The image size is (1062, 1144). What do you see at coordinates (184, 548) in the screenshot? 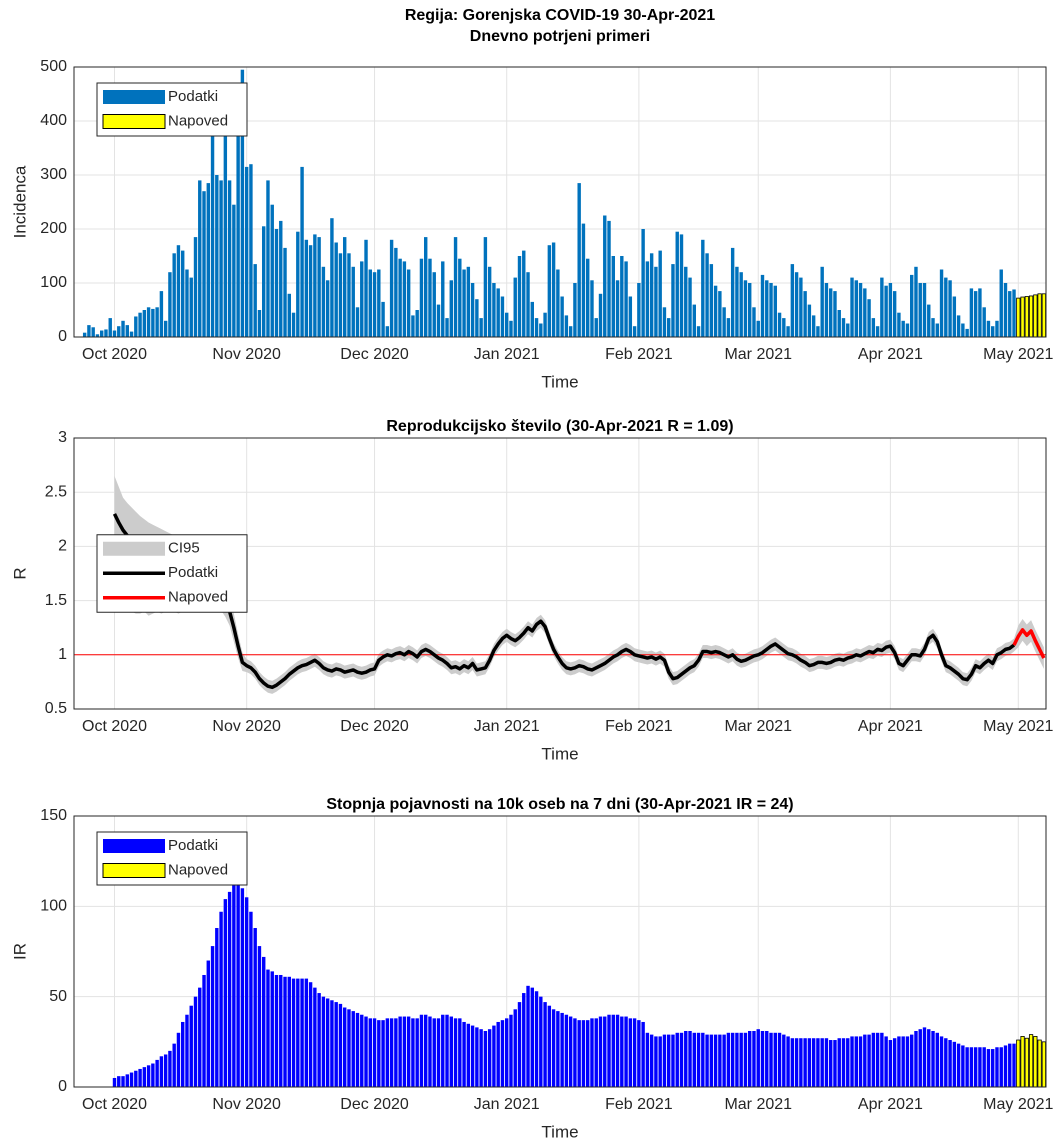
I see `legend-label: CI95` at bounding box center [184, 548].